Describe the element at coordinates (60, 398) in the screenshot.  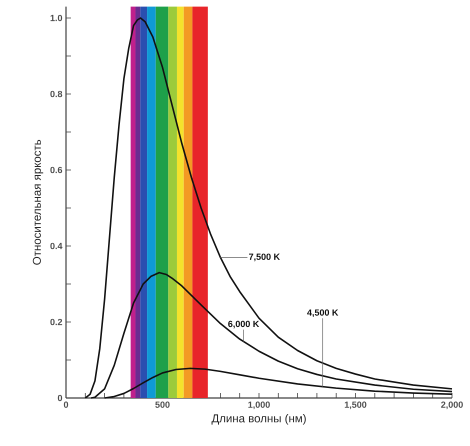
I see `y-tick-label: 0` at that location.